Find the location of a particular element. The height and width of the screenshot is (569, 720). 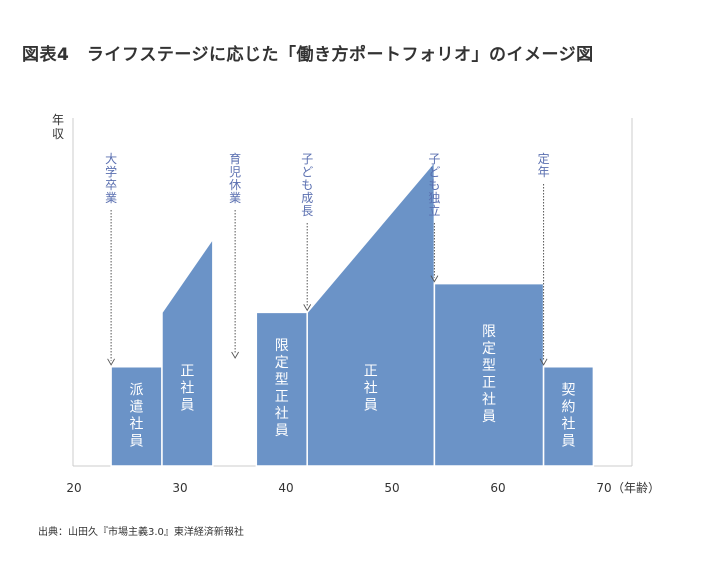

source-note: 出典：山田久『市場主義3.0』東洋経済新報社 is located at coordinates (141, 532).